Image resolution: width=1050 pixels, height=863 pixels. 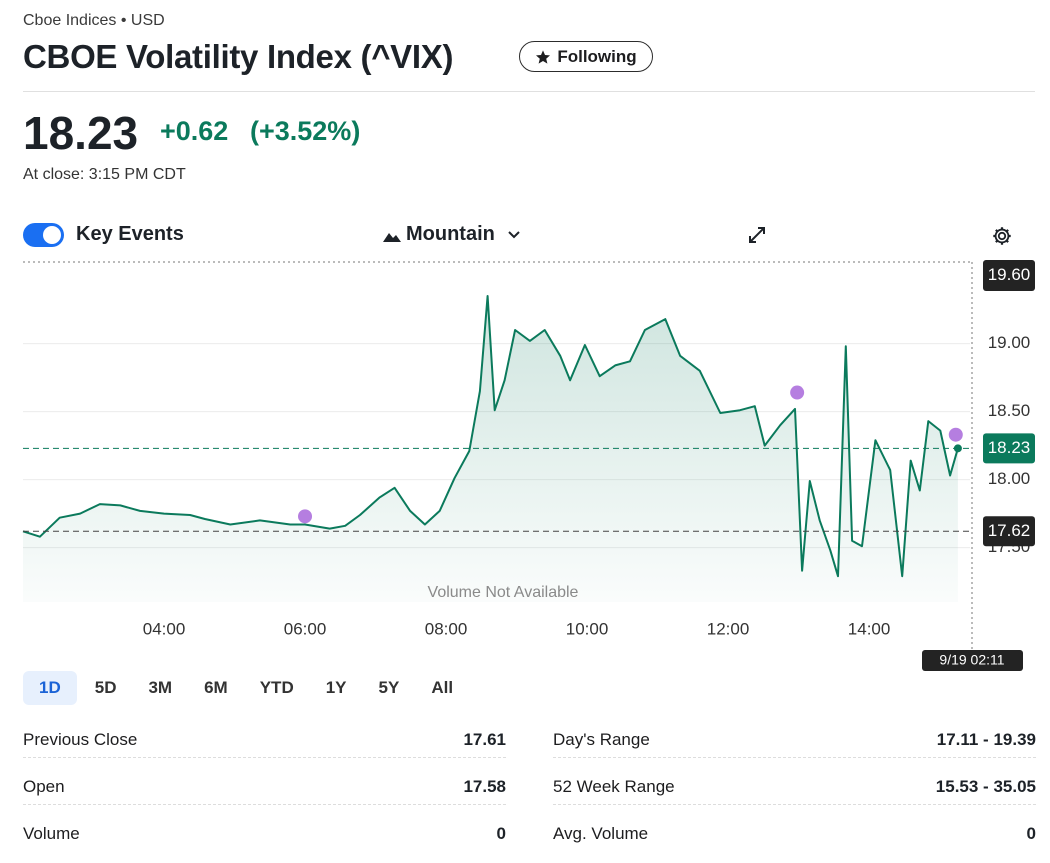 I want to click on crosshair-y-label: 19.60, so click(x=1009, y=274).